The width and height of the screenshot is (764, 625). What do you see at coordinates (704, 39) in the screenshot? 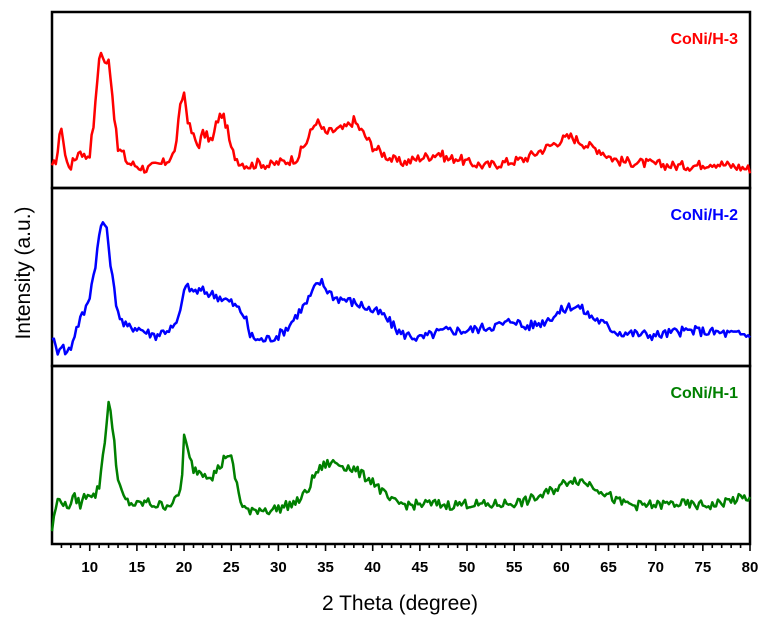
I see `series-label-1: CoNi/H-3` at bounding box center [704, 39].